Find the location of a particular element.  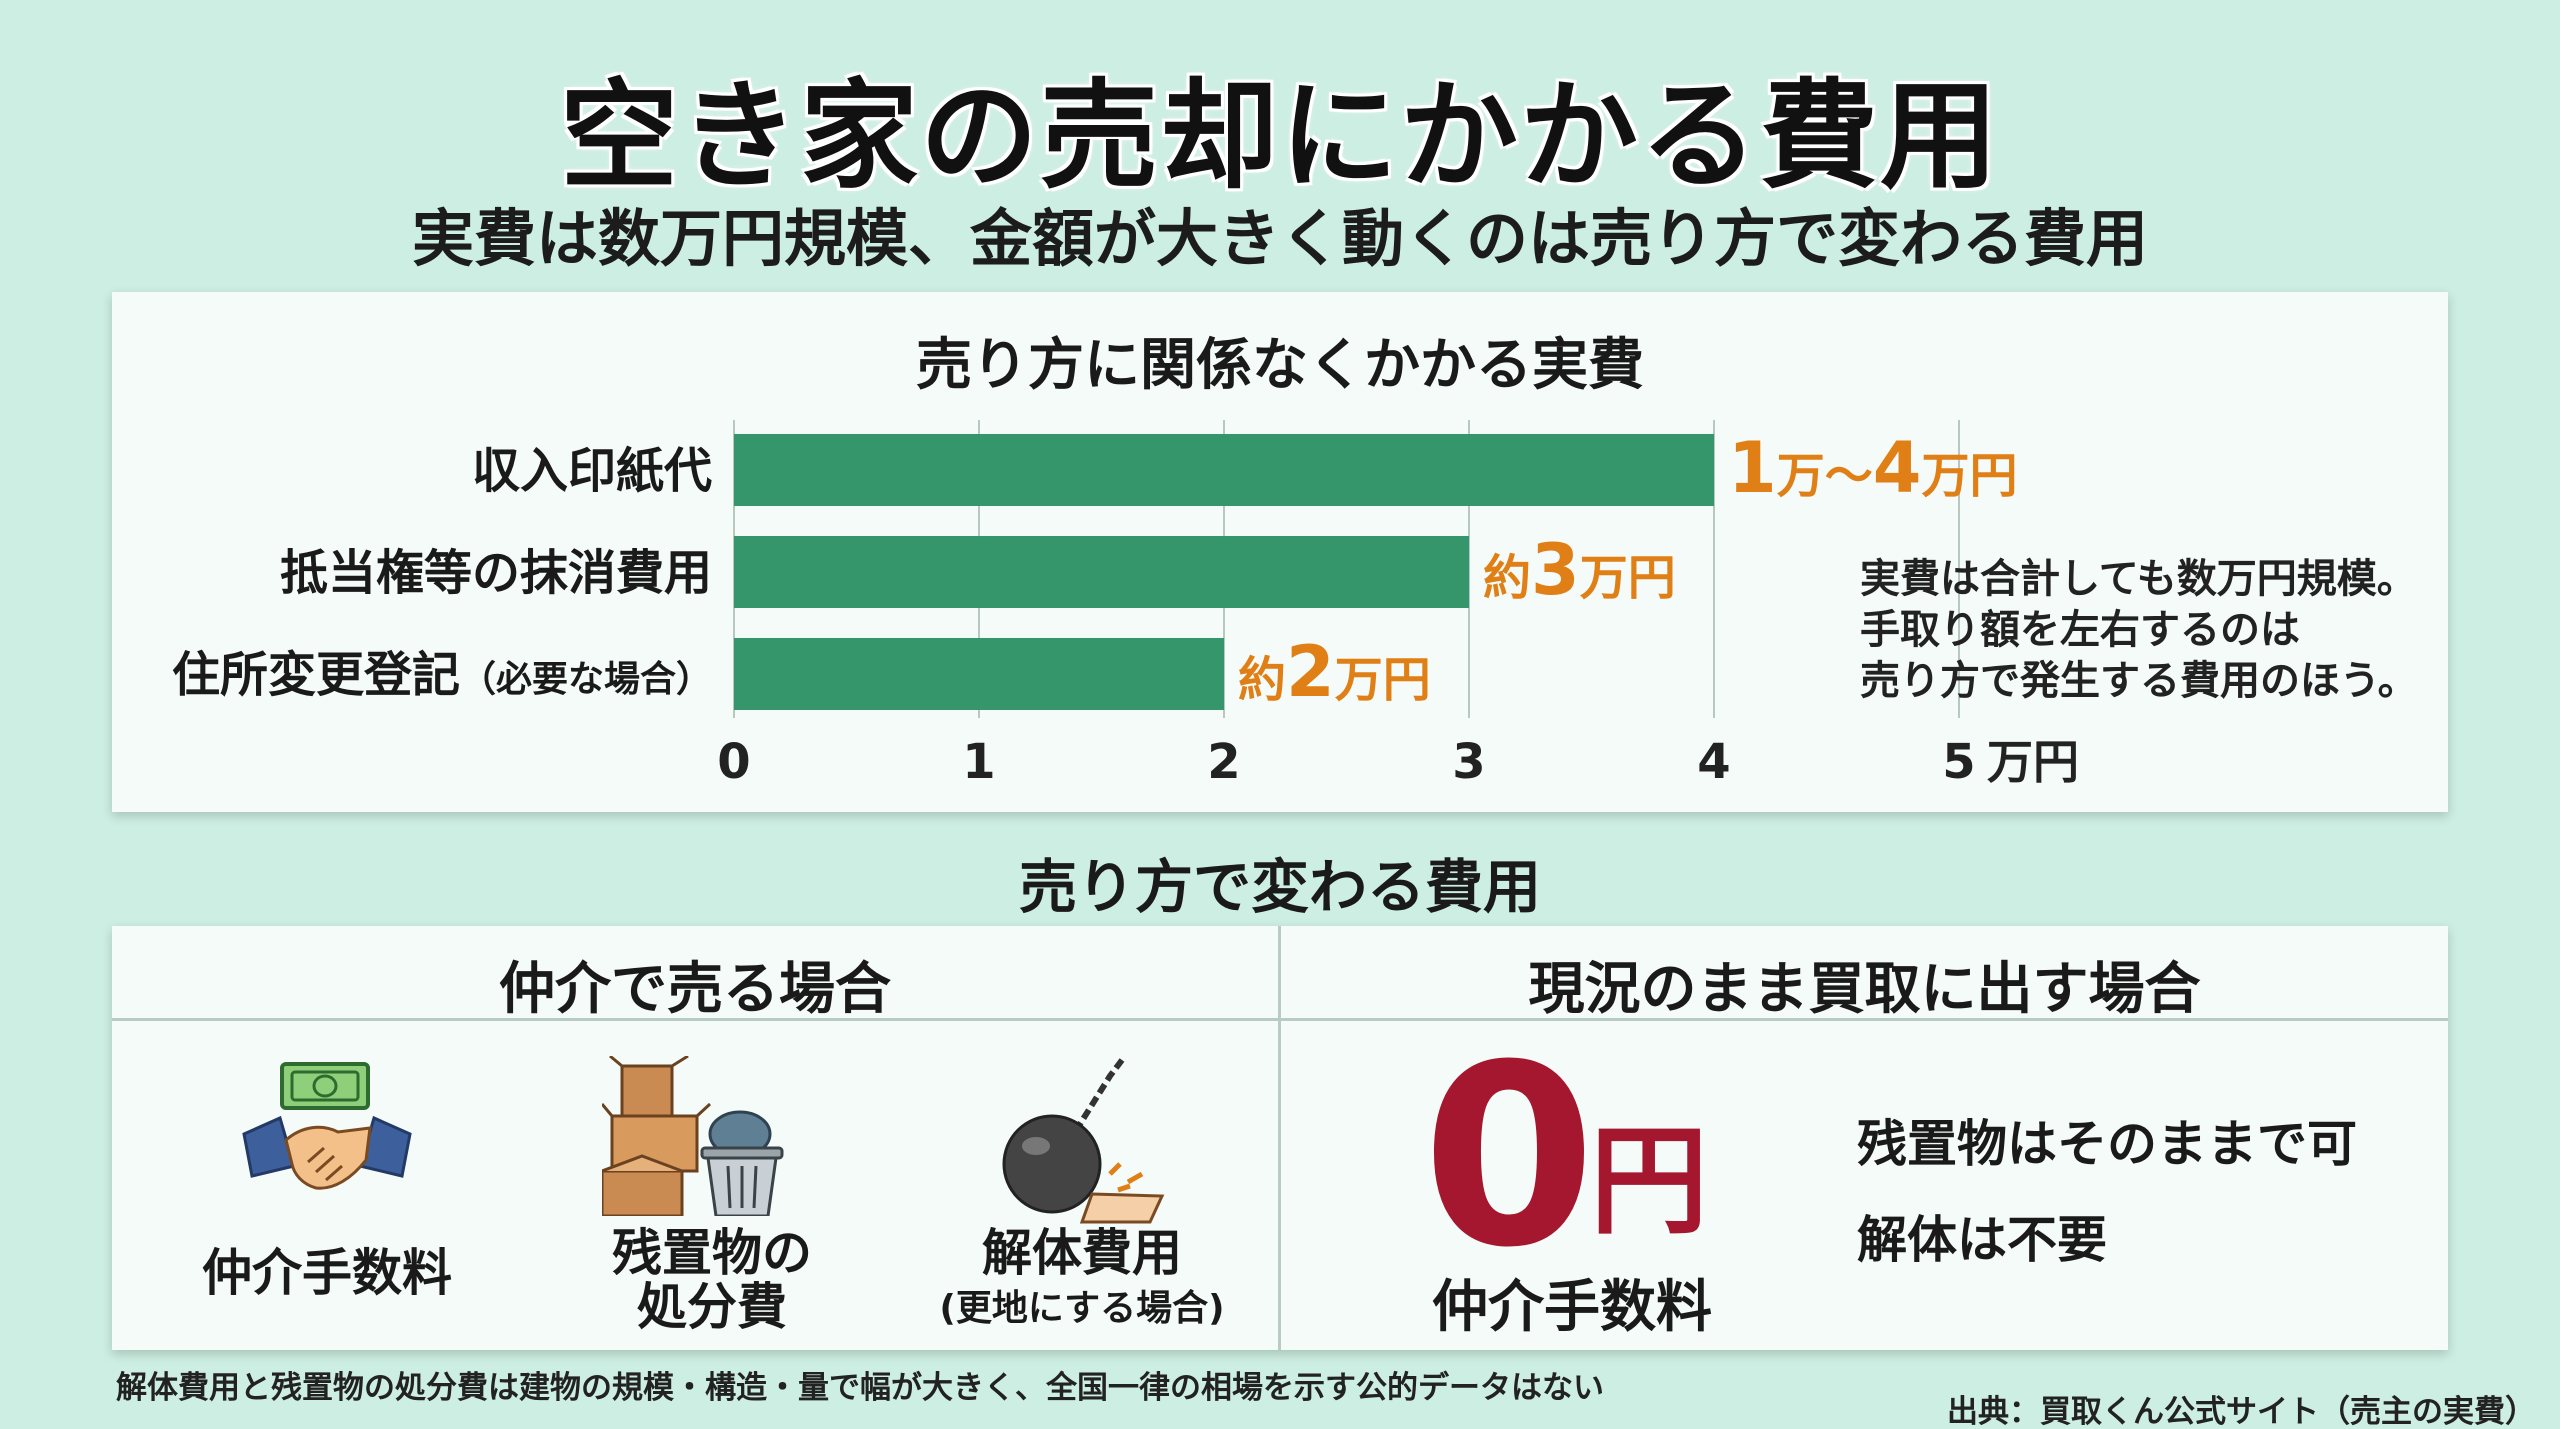

buyout-heading: 現況のまま買取に出す場合 is located at coordinates (1864, 989).